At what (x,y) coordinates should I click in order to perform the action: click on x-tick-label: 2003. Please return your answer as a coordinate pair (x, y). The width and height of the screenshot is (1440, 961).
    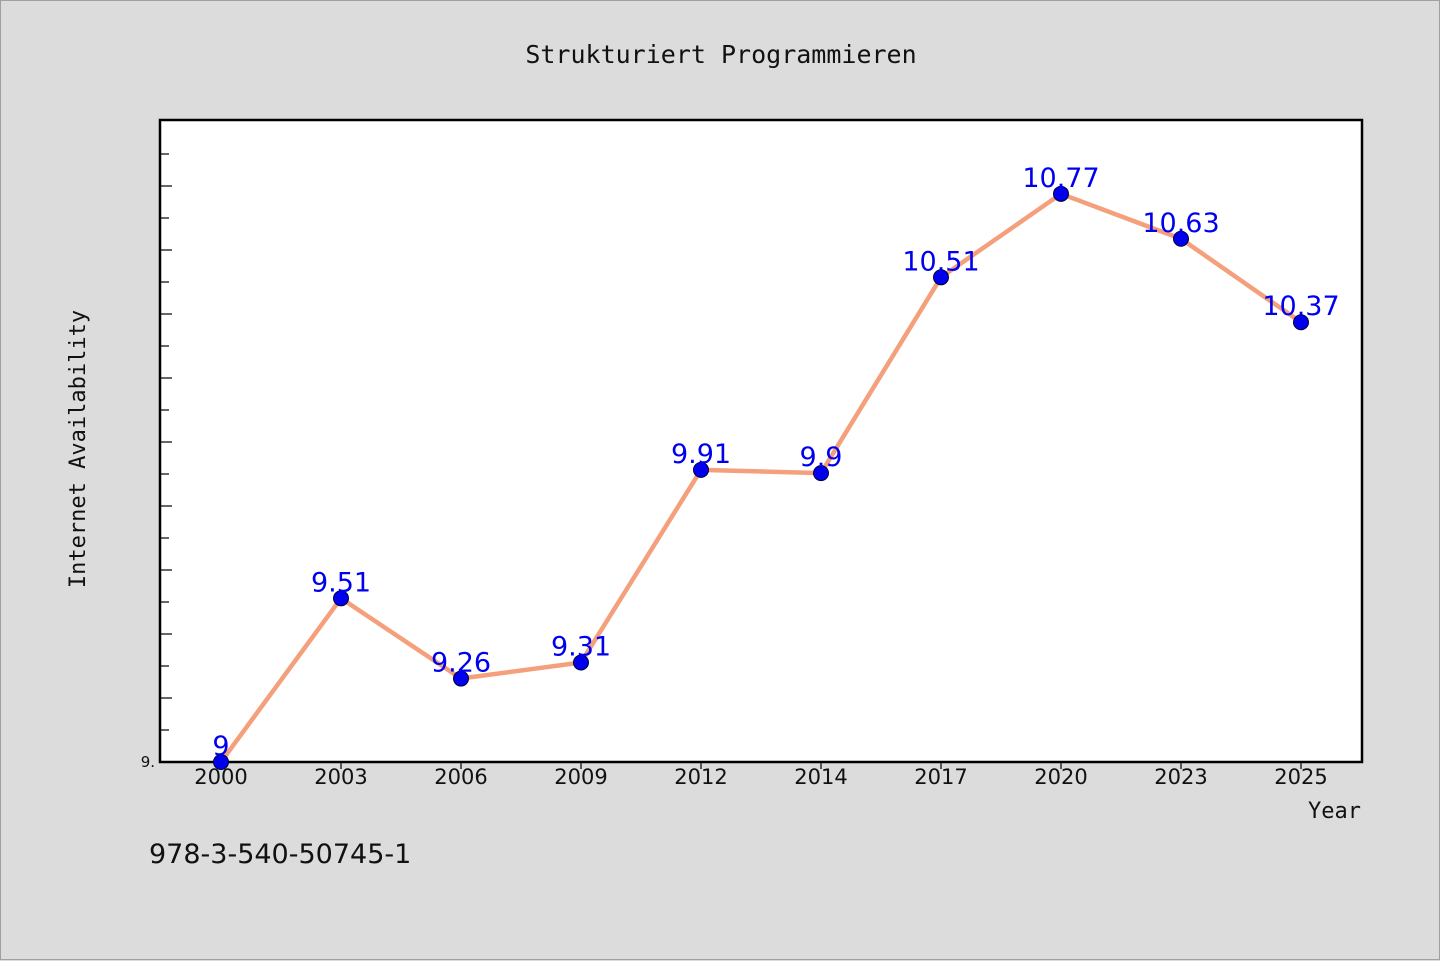
    Looking at the image, I should click on (340, 777).